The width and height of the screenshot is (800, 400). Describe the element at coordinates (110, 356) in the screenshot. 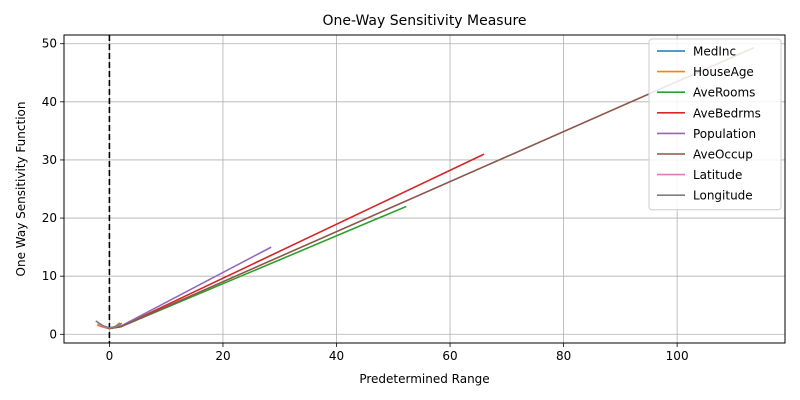

I see `x-tick-label: 0` at that location.